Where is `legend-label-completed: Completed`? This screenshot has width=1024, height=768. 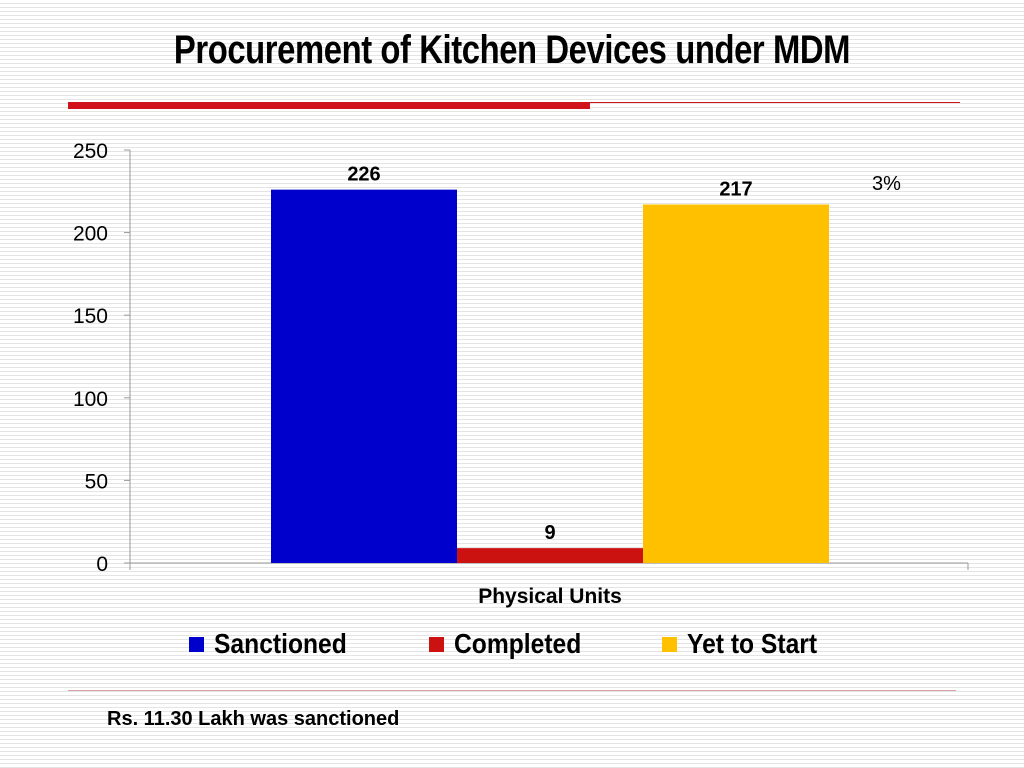 legend-label-completed: Completed is located at coordinates (517, 643).